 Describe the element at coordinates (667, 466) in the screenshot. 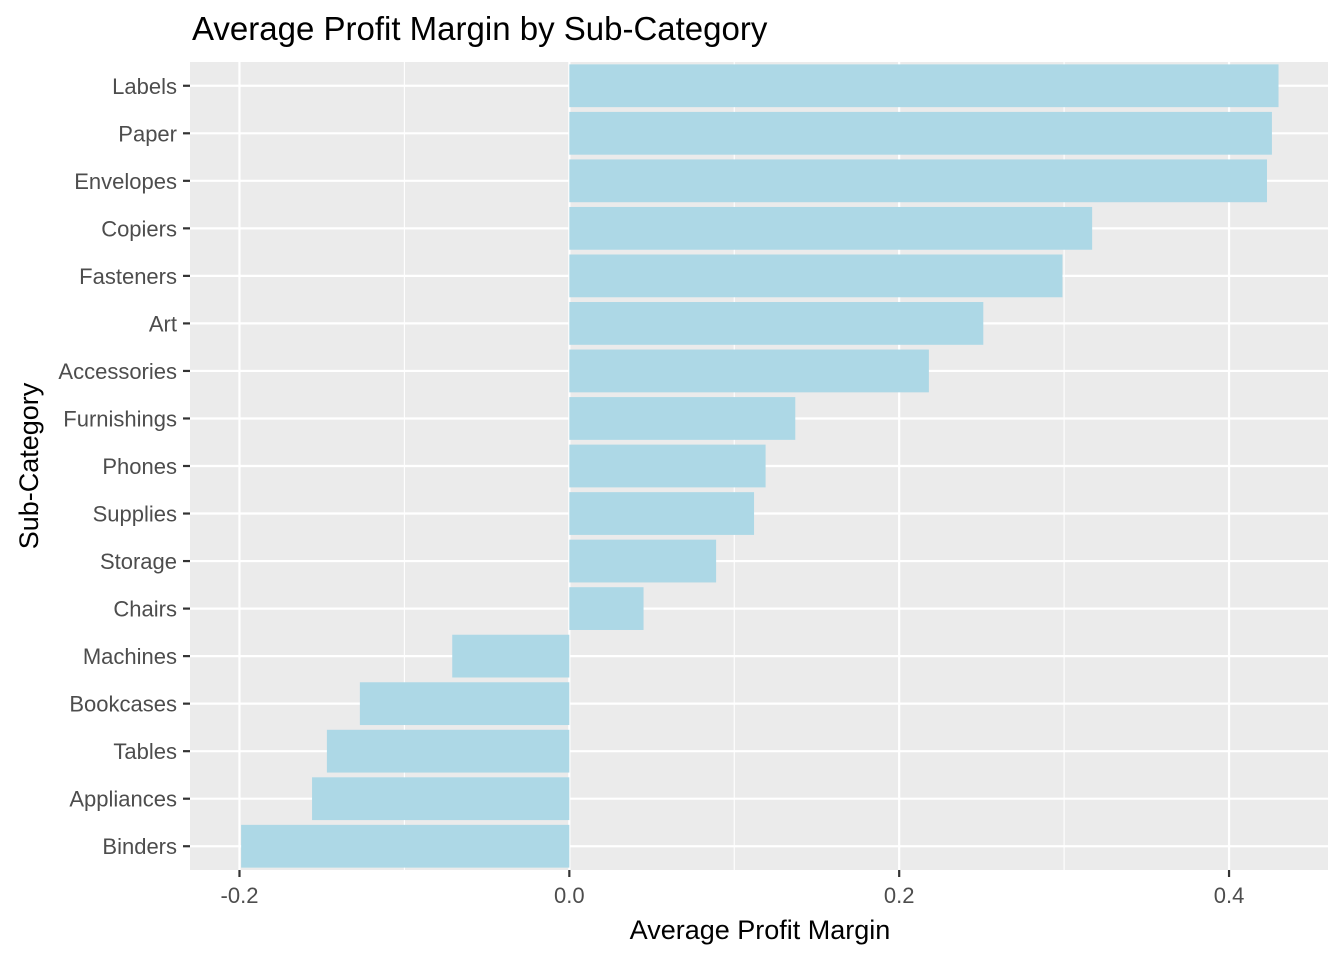

I see `bar-phones` at that location.